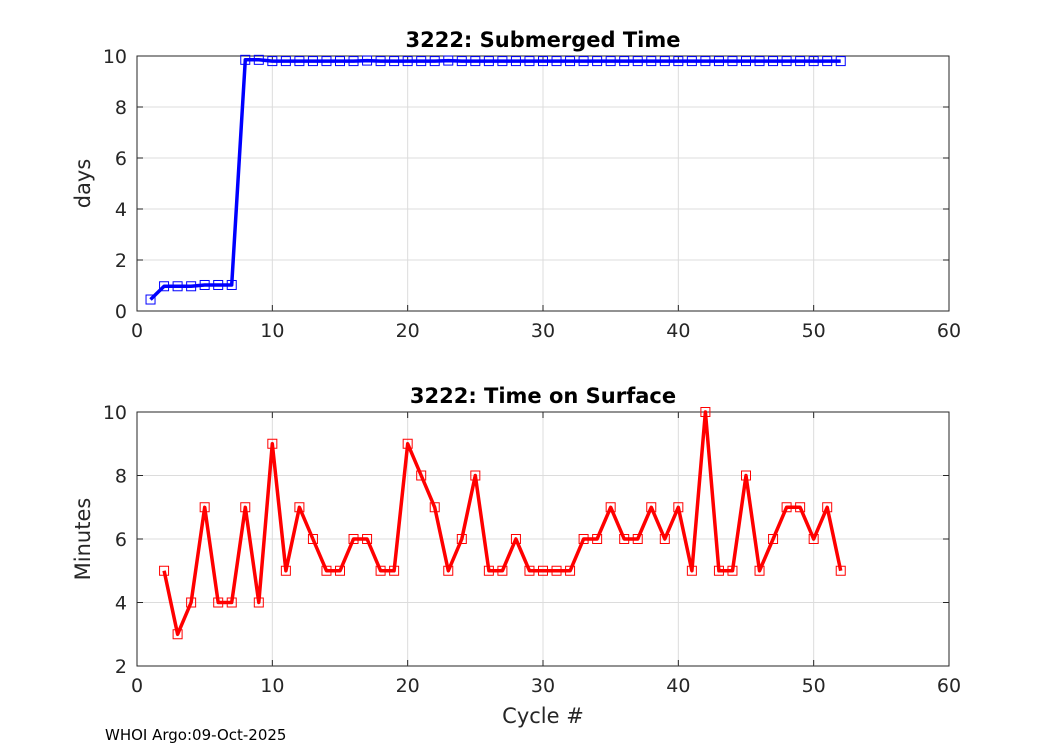 This screenshot has width=1050, height=750. What do you see at coordinates (83, 184) in the screenshot?
I see `y-axis-label: days` at bounding box center [83, 184].